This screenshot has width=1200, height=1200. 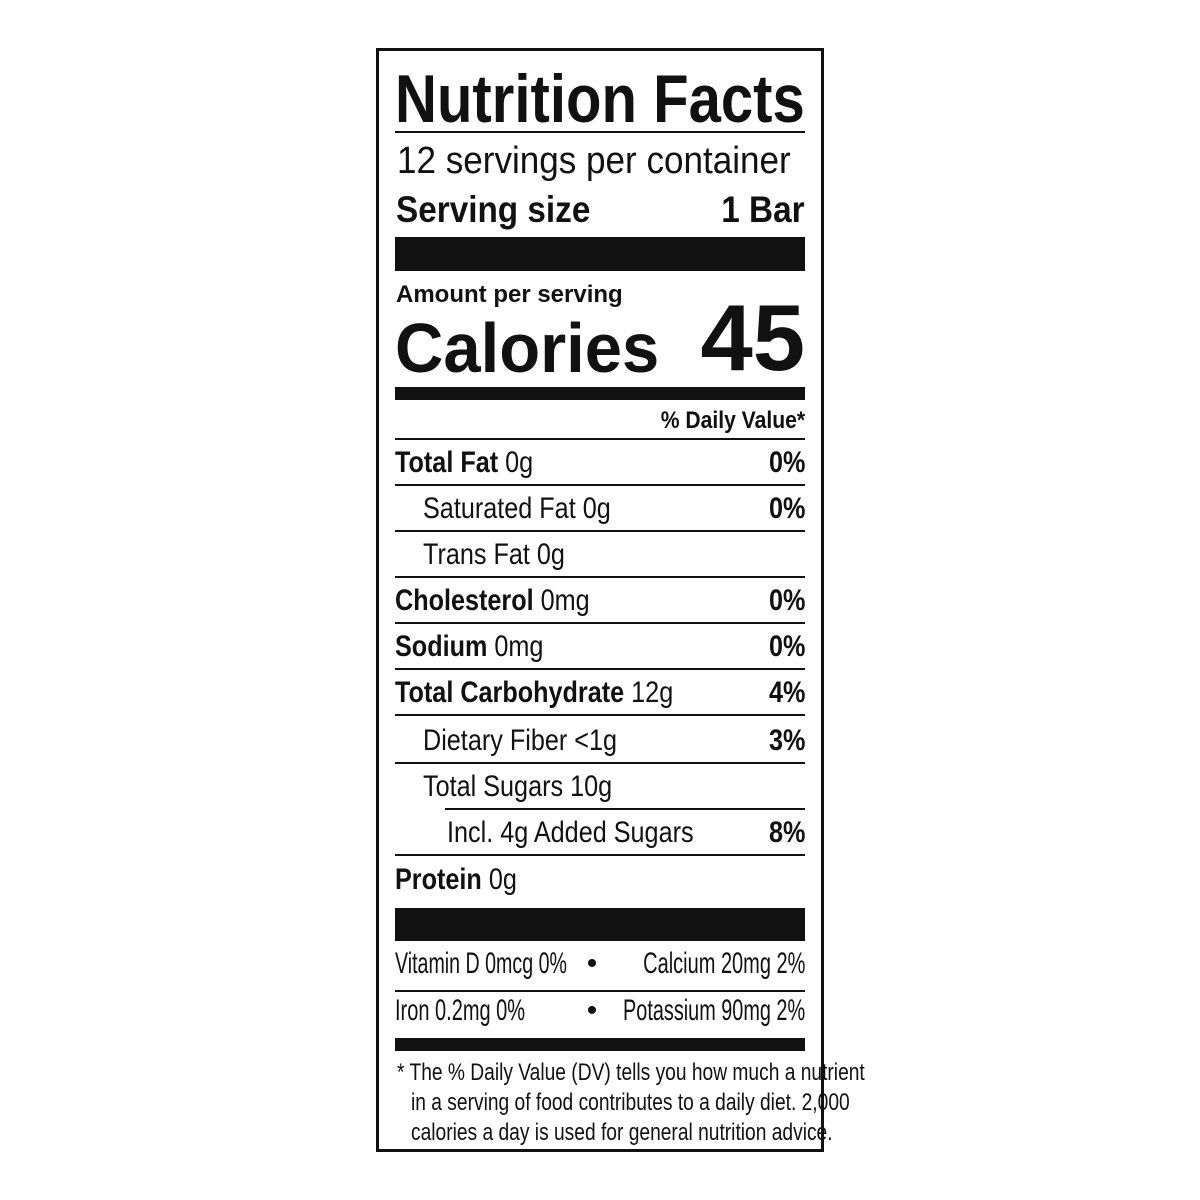 What do you see at coordinates (438, 879) in the screenshot?
I see `nutrient-label: Protein` at bounding box center [438, 879].